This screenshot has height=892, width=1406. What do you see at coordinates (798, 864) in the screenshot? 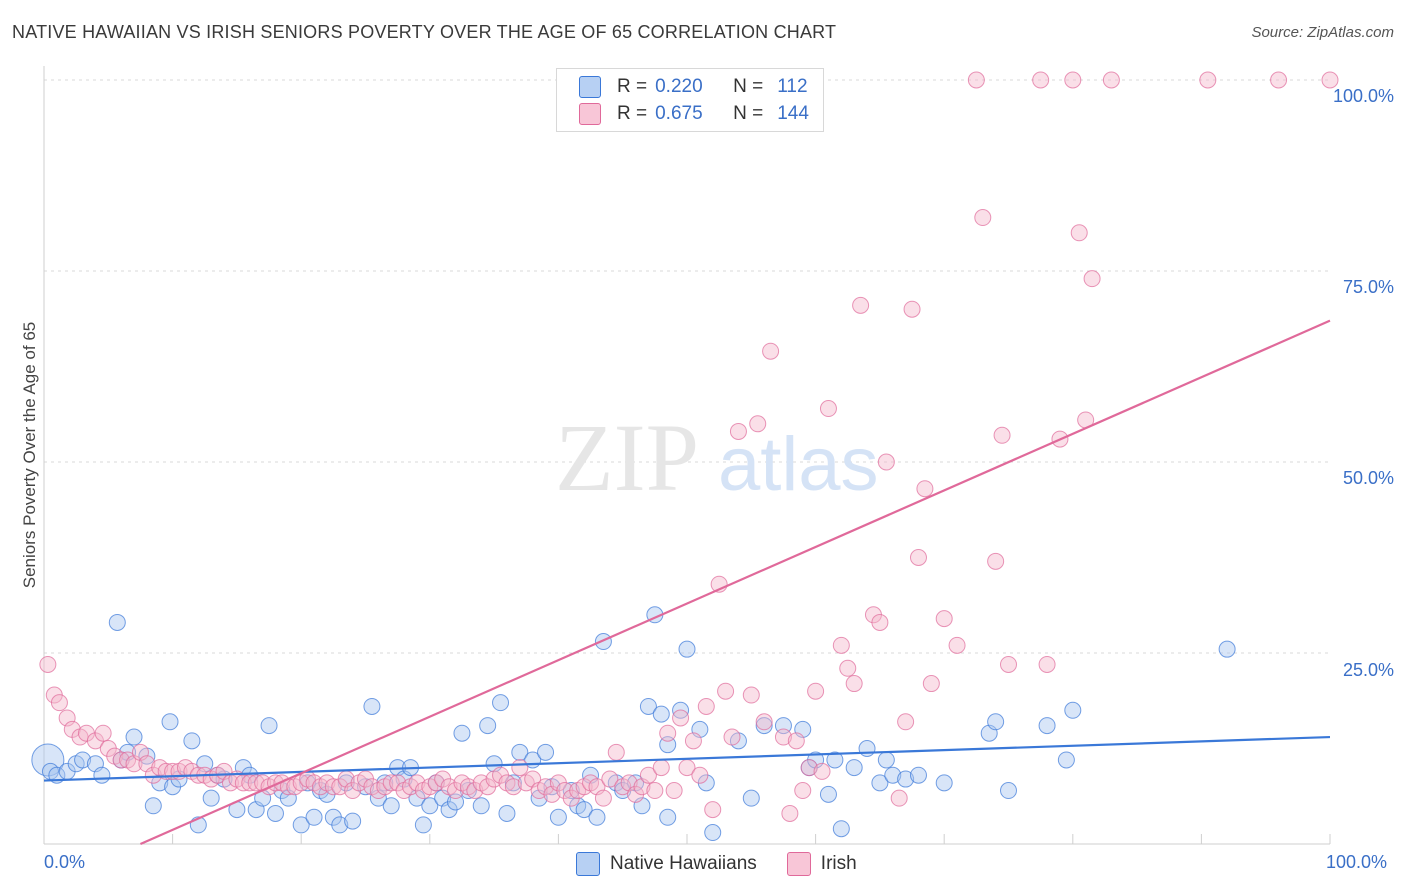
I see `bottom-legend-swatch-pink` at bounding box center [798, 864].